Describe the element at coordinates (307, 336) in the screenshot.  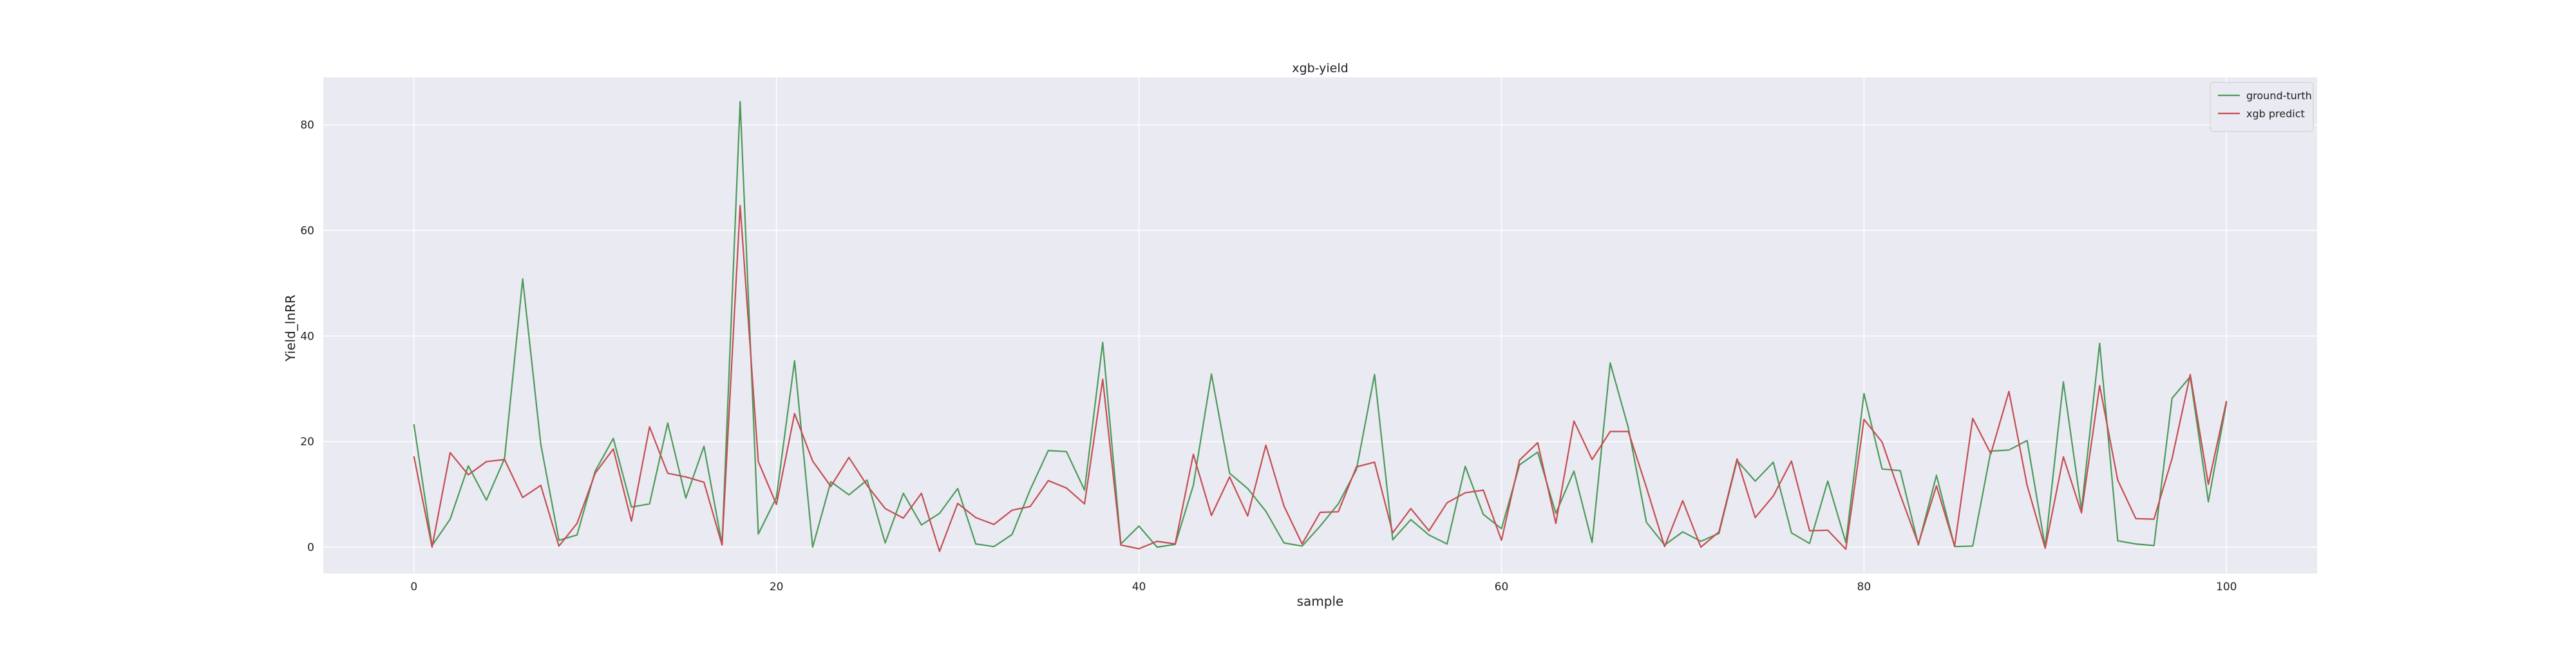
I see `y-tick-label: 40` at that location.